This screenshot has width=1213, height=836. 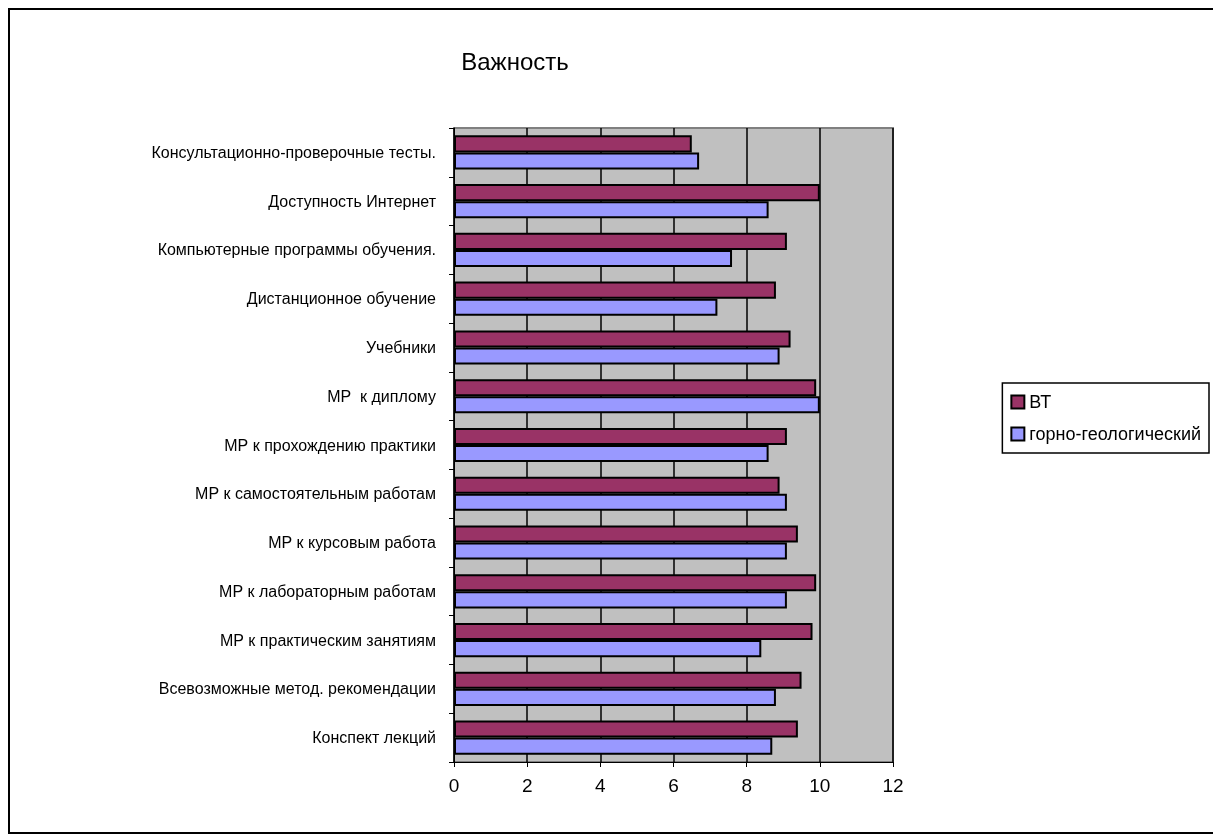 I want to click on chart-title: Важность, so click(x=515, y=61).